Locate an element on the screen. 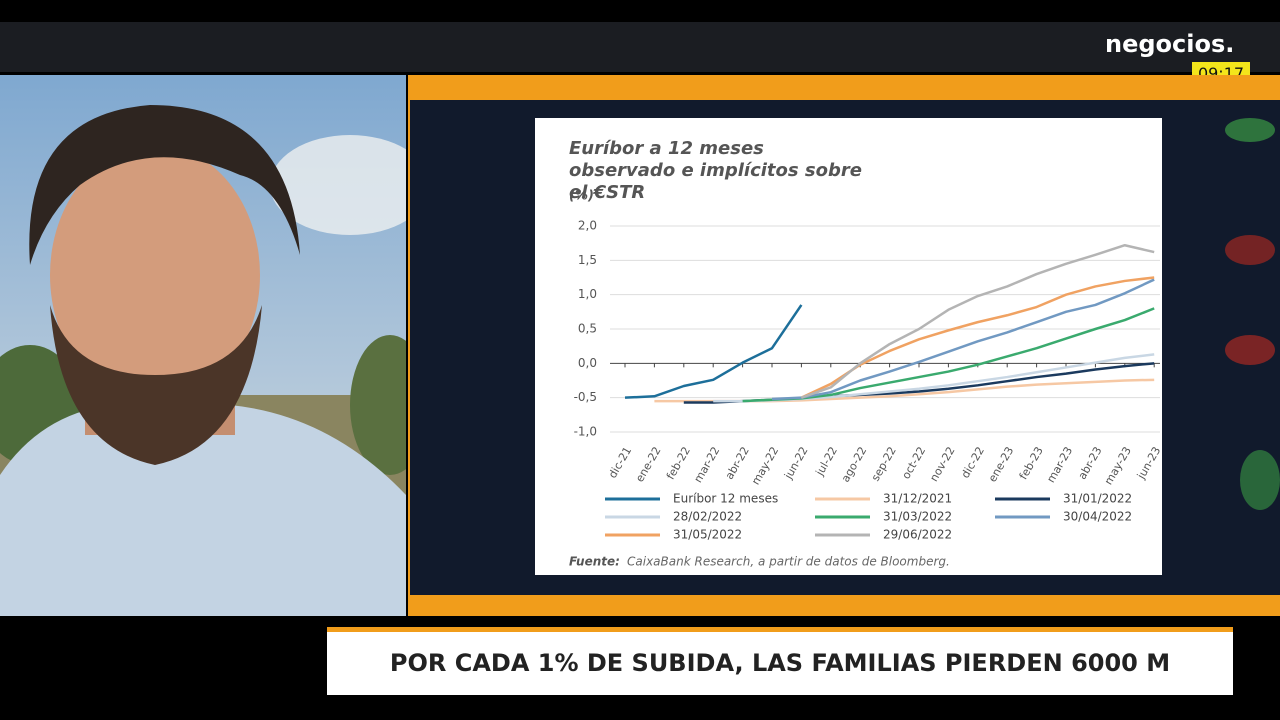 The width and height of the screenshot is (1280, 720). x-tick-label: ene-23 is located at coordinates (1001, 465).